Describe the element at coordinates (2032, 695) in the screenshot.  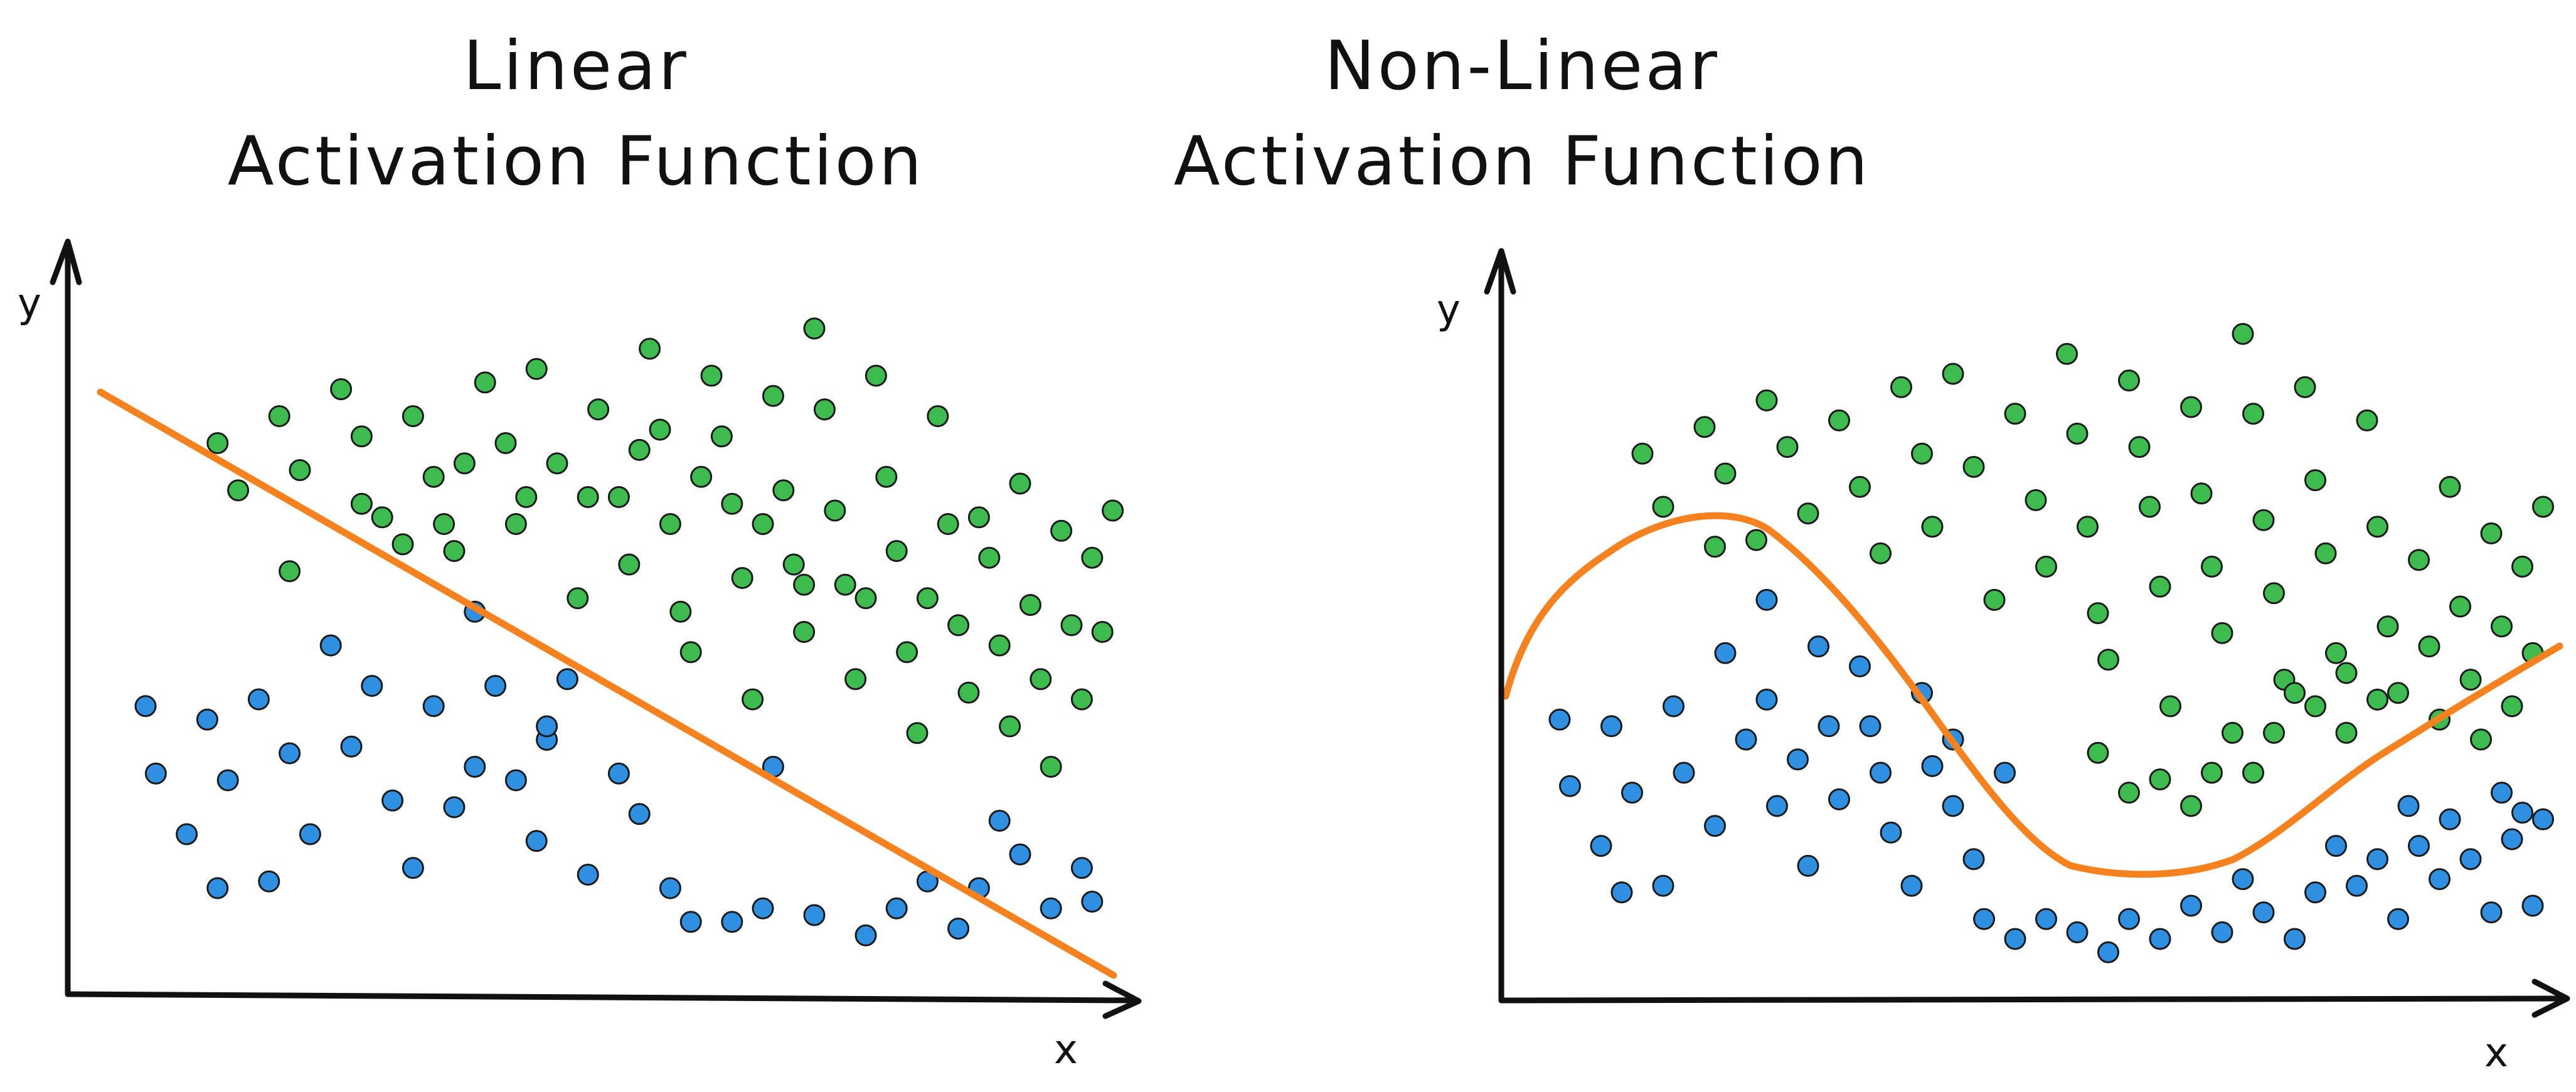
I see `nonlinear-decision-boundary` at that location.